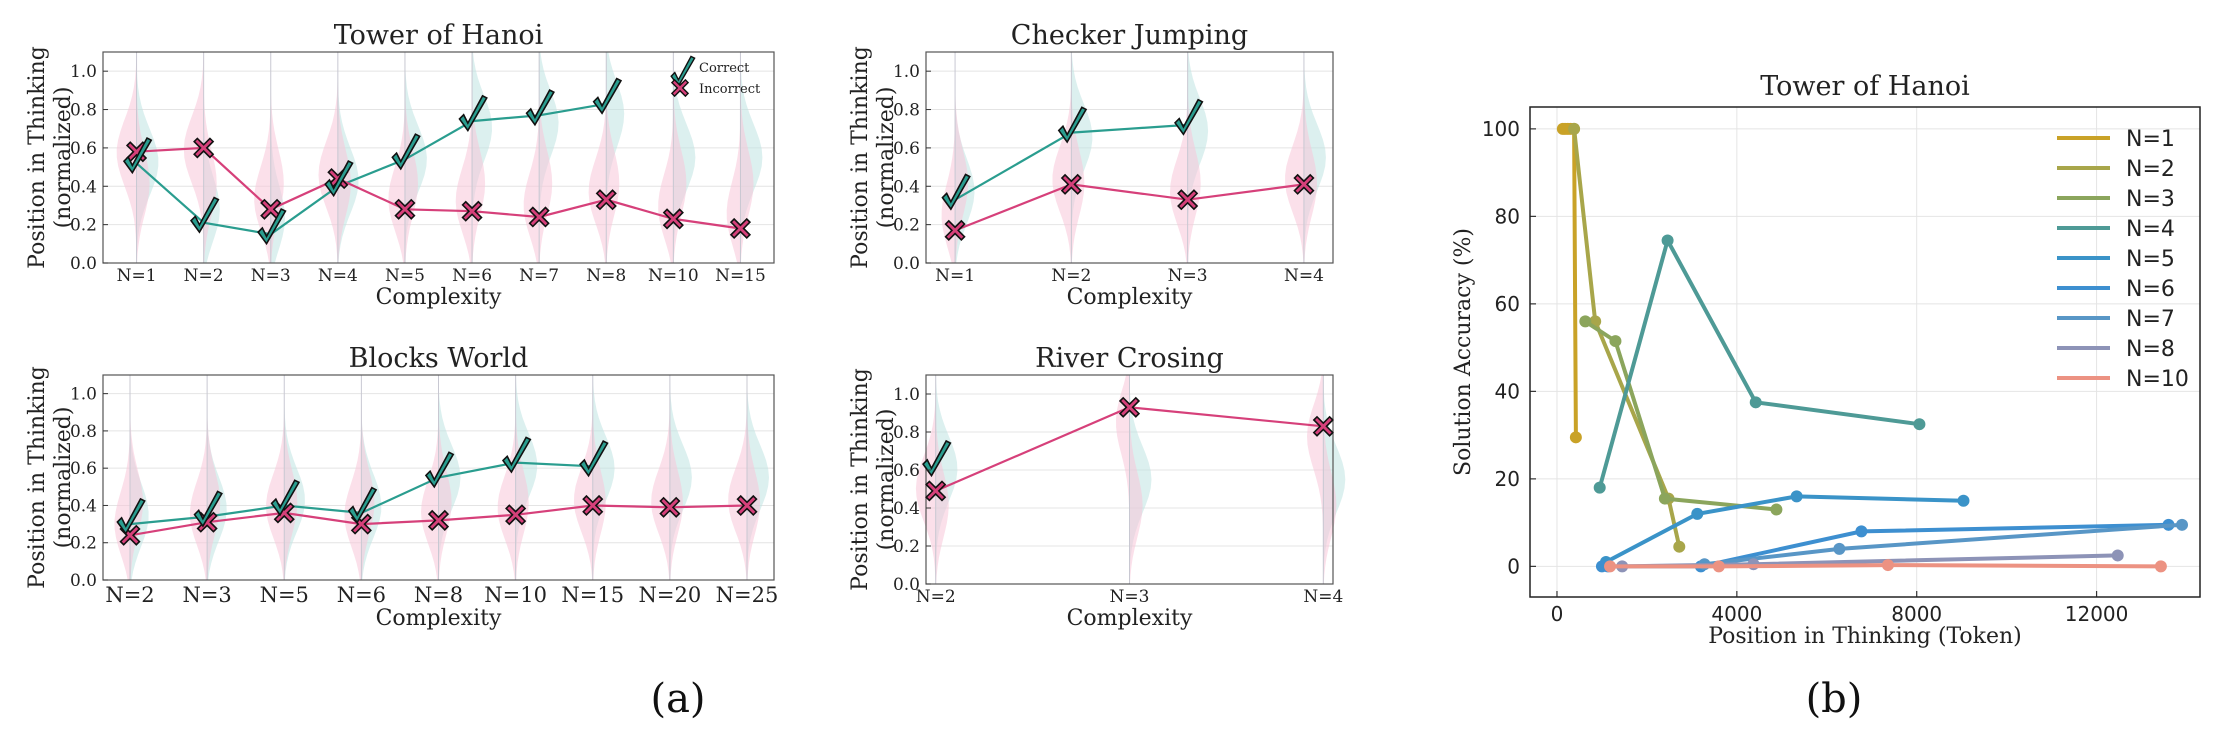  I want to click on y-tick-label: 0.8, so click(906, 111).